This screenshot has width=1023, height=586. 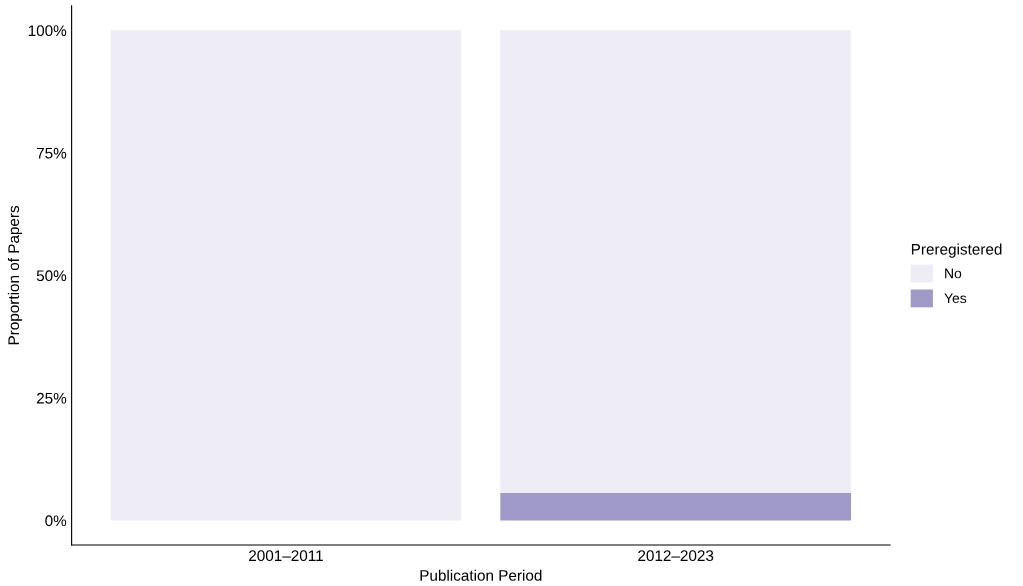 What do you see at coordinates (955, 298) in the screenshot?
I see `legend-label: Yes` at bounding box center [955, 298].